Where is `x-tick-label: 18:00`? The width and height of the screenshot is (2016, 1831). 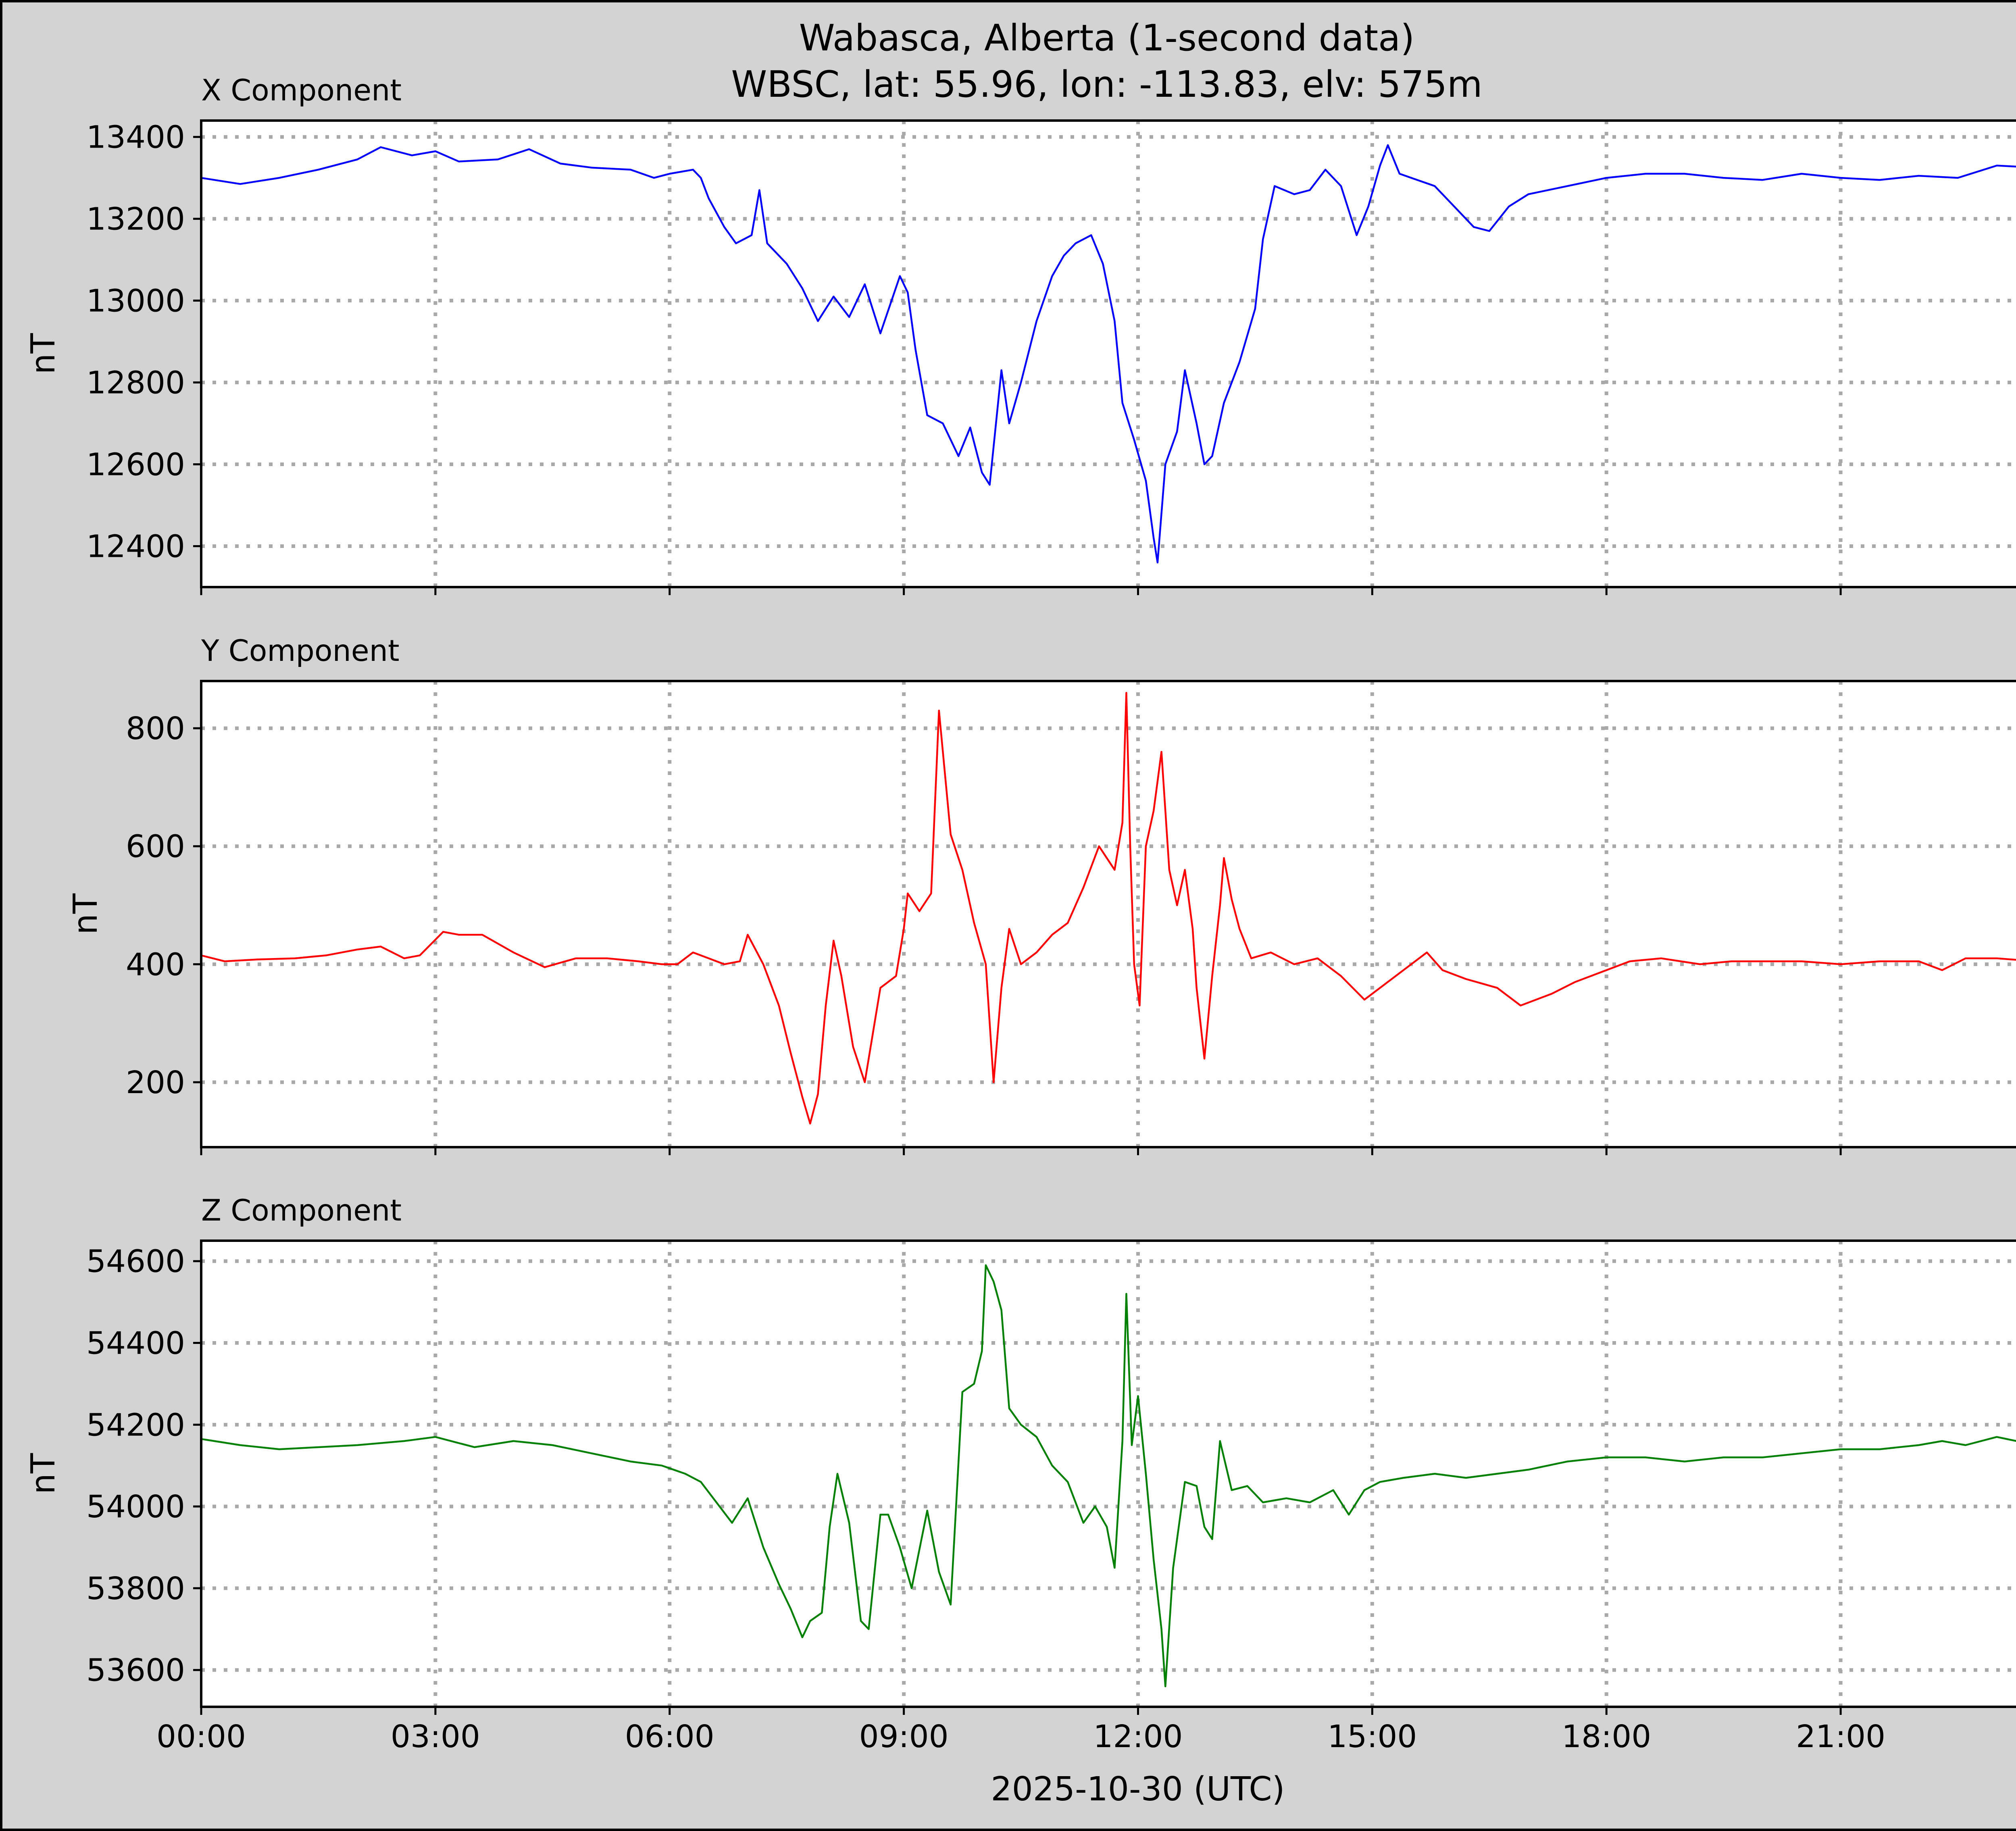
x-tick-label: 18:00 is located at coordinates (1606, 1737).